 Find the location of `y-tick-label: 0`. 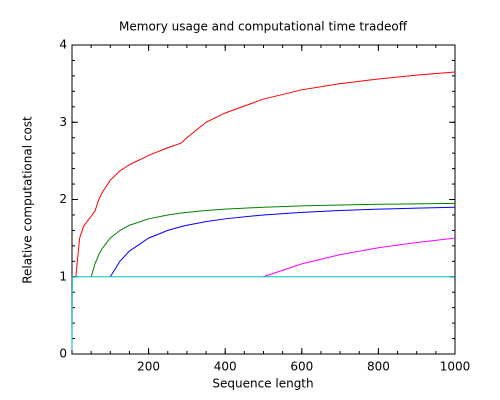

y-tick-label: 0 is located at coordinates (63, 354).